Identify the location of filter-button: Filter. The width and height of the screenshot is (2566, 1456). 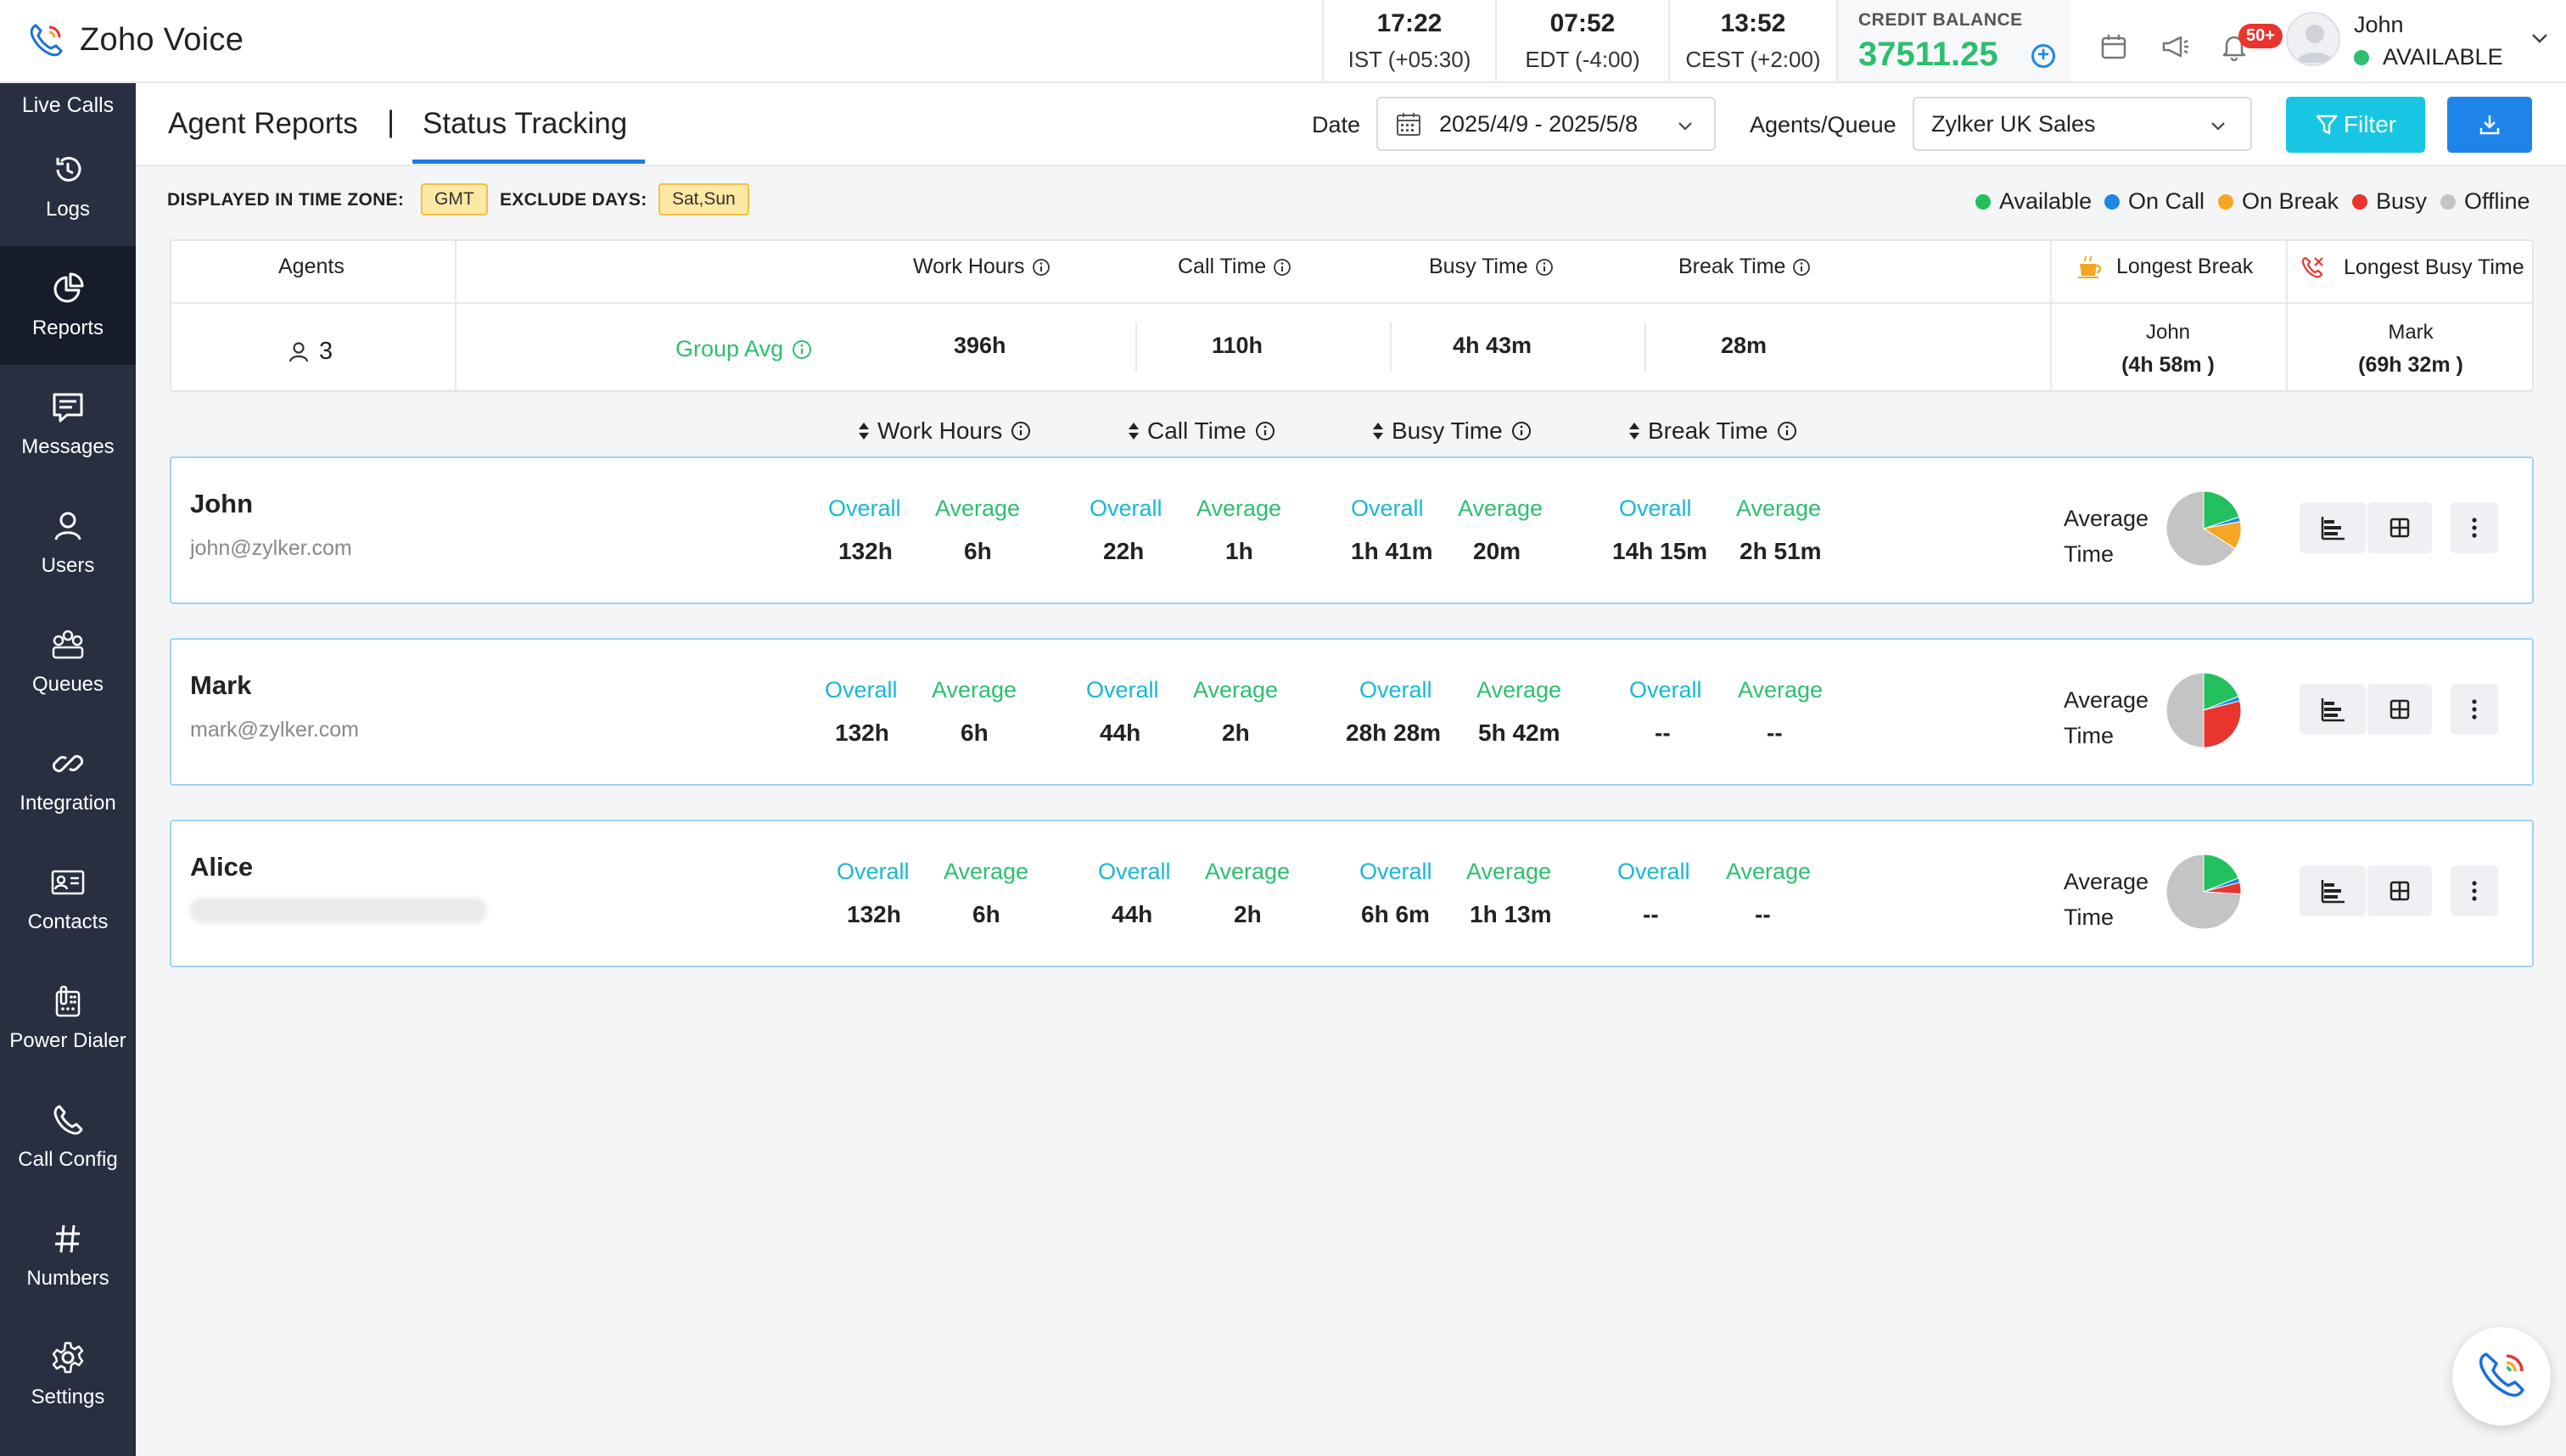
(2355, 125).